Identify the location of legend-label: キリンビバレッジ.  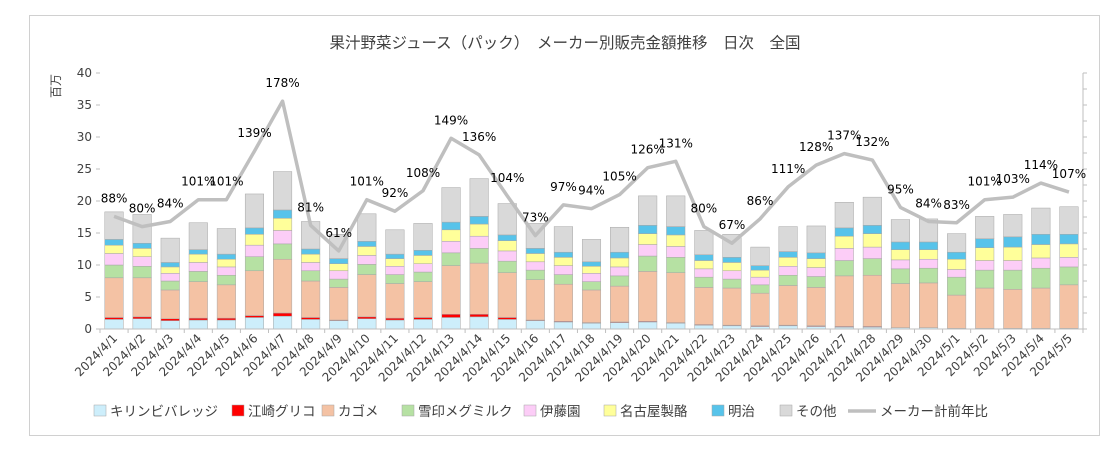
(164, 412).